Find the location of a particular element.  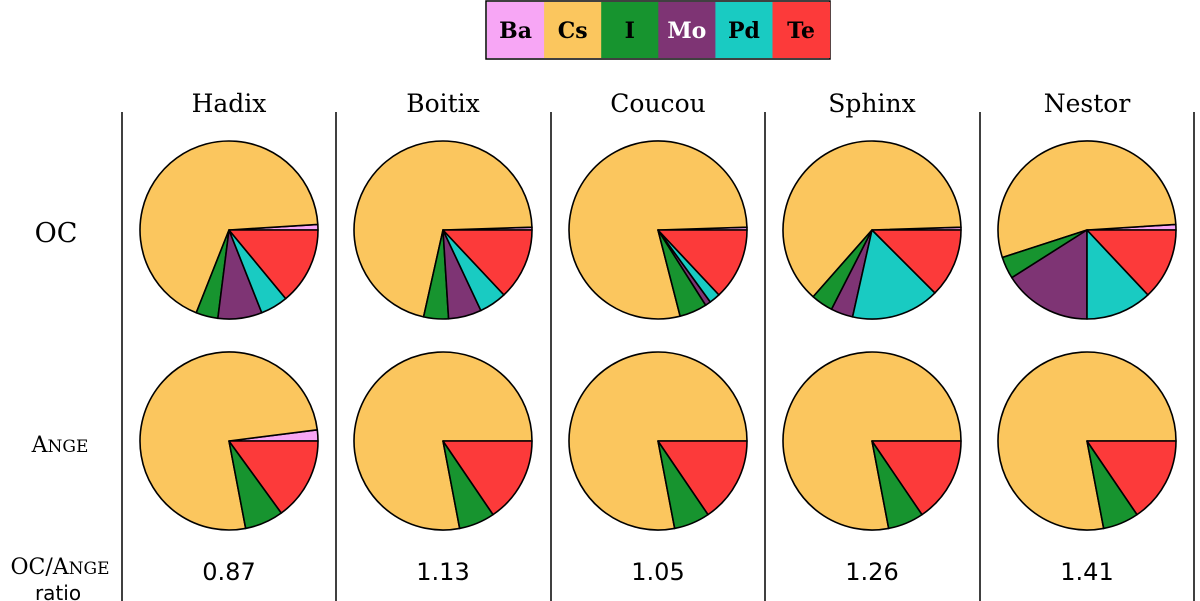

legend-label-pd: Pd is located at coordinates (744, 31).